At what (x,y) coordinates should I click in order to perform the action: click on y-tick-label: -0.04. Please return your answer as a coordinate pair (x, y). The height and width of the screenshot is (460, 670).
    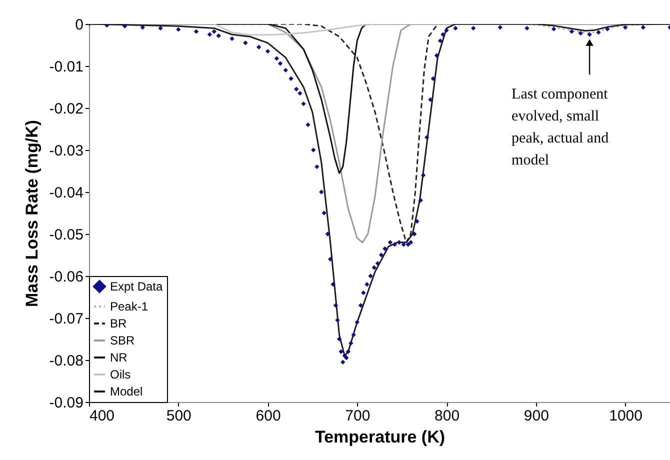
    Looking at the image, I should click on (66, 193).